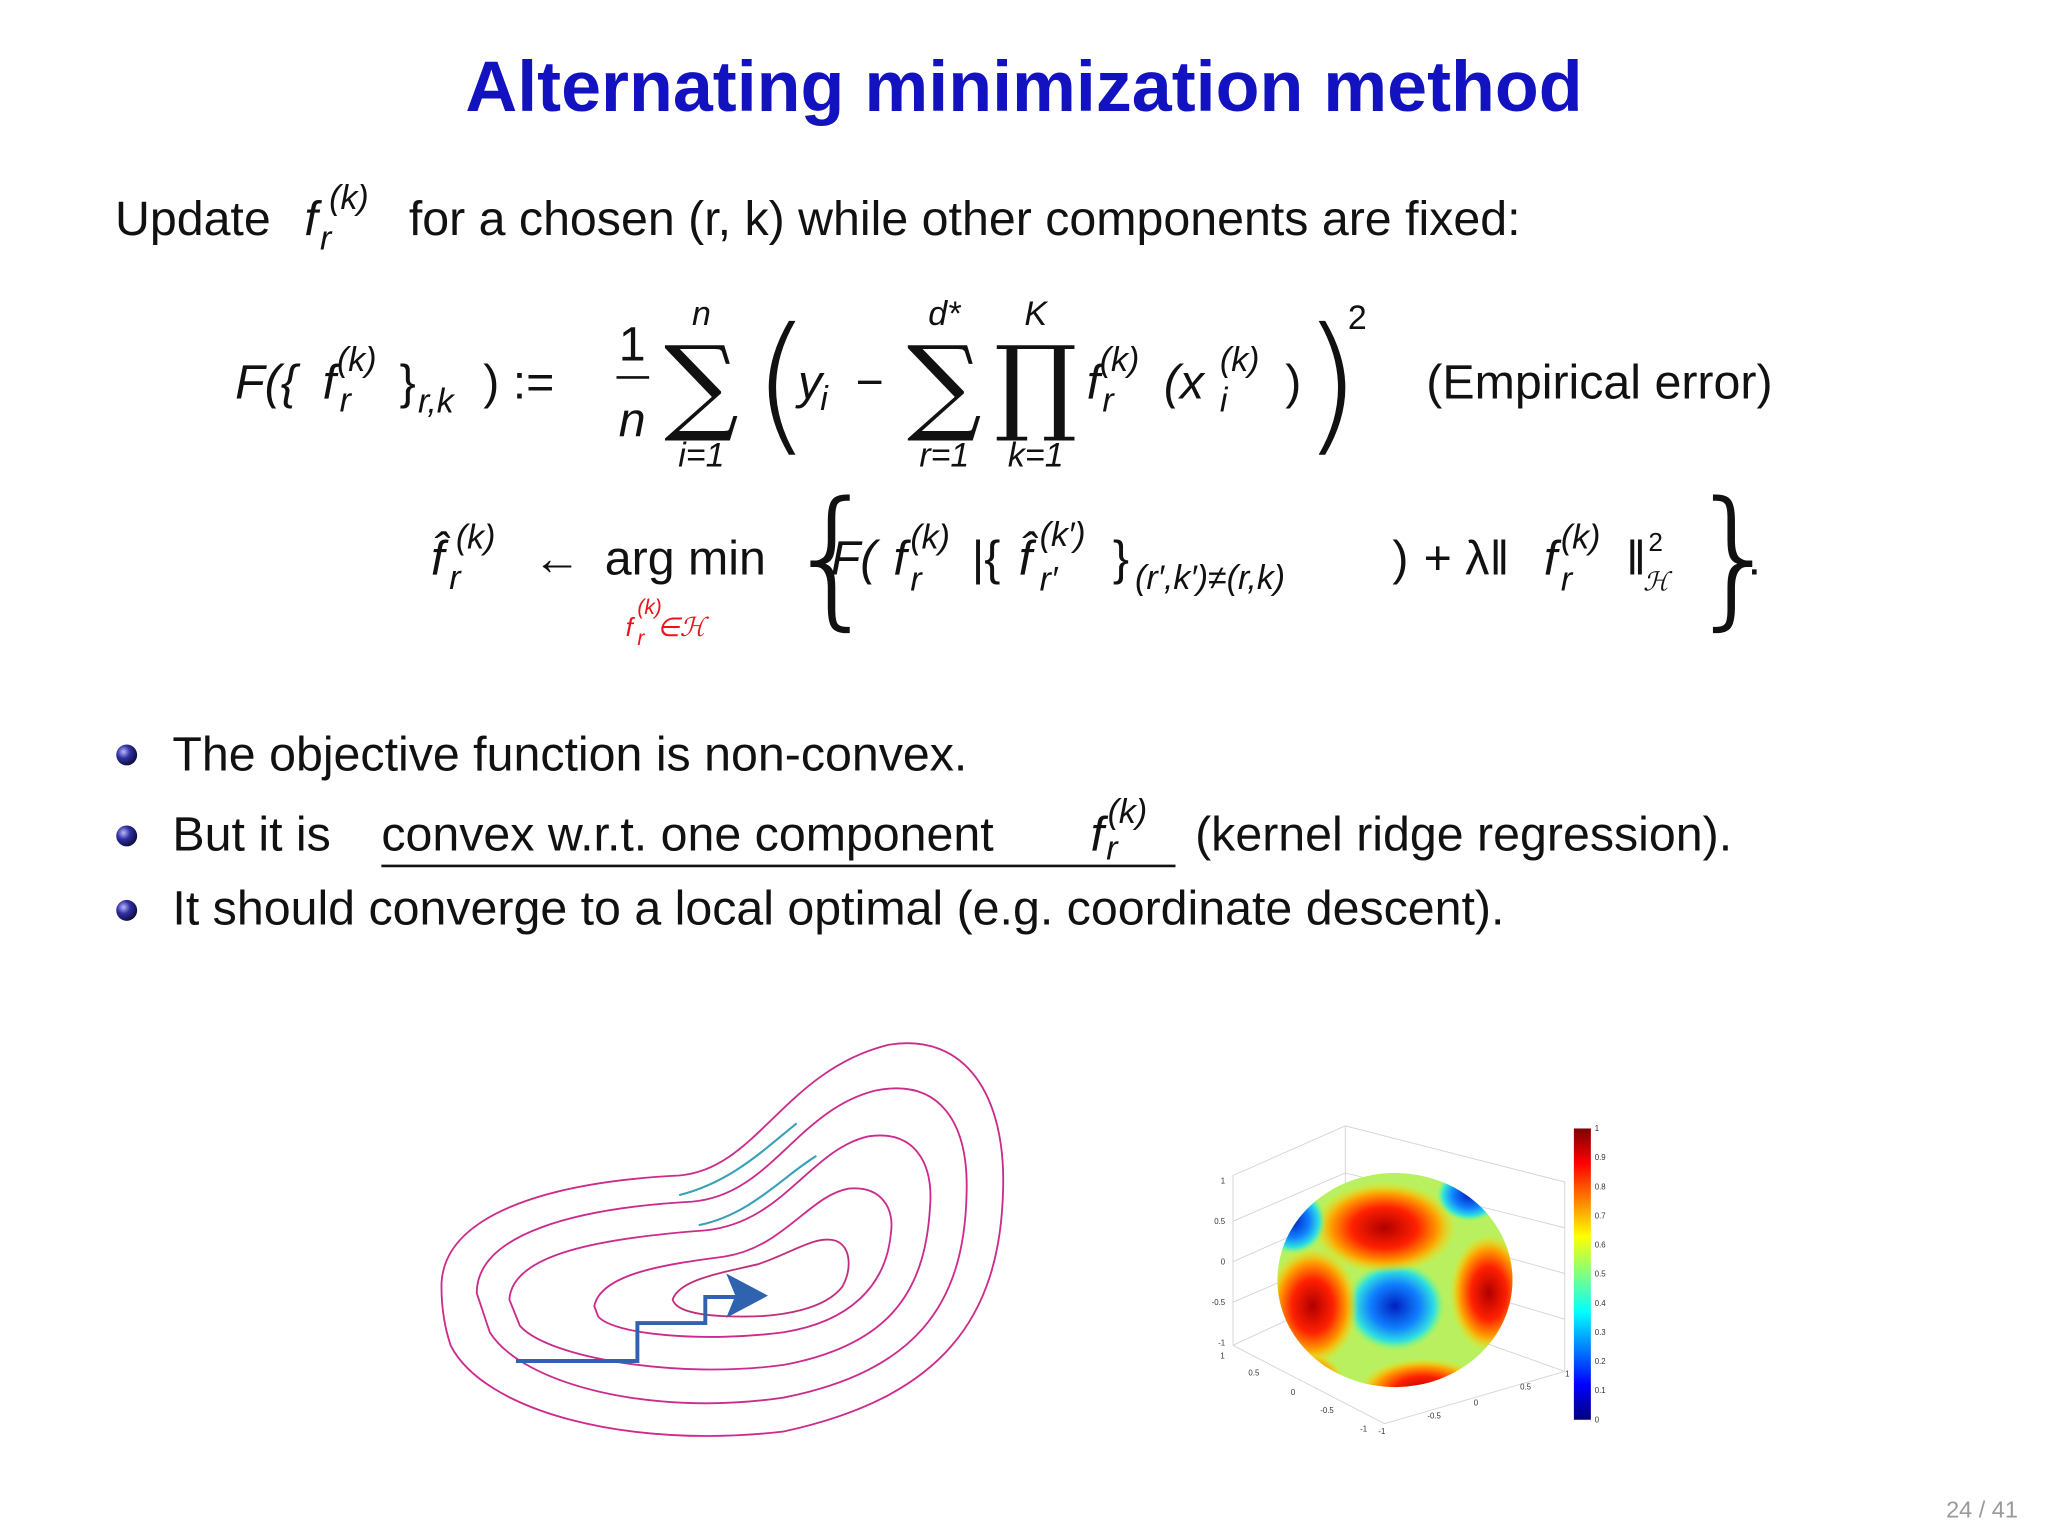 The height and width of the screenshot is (1536, 2048). Describe the element at coordinates (683, 627) in the screenshot. I see `math: ∈ℋ` at that location.